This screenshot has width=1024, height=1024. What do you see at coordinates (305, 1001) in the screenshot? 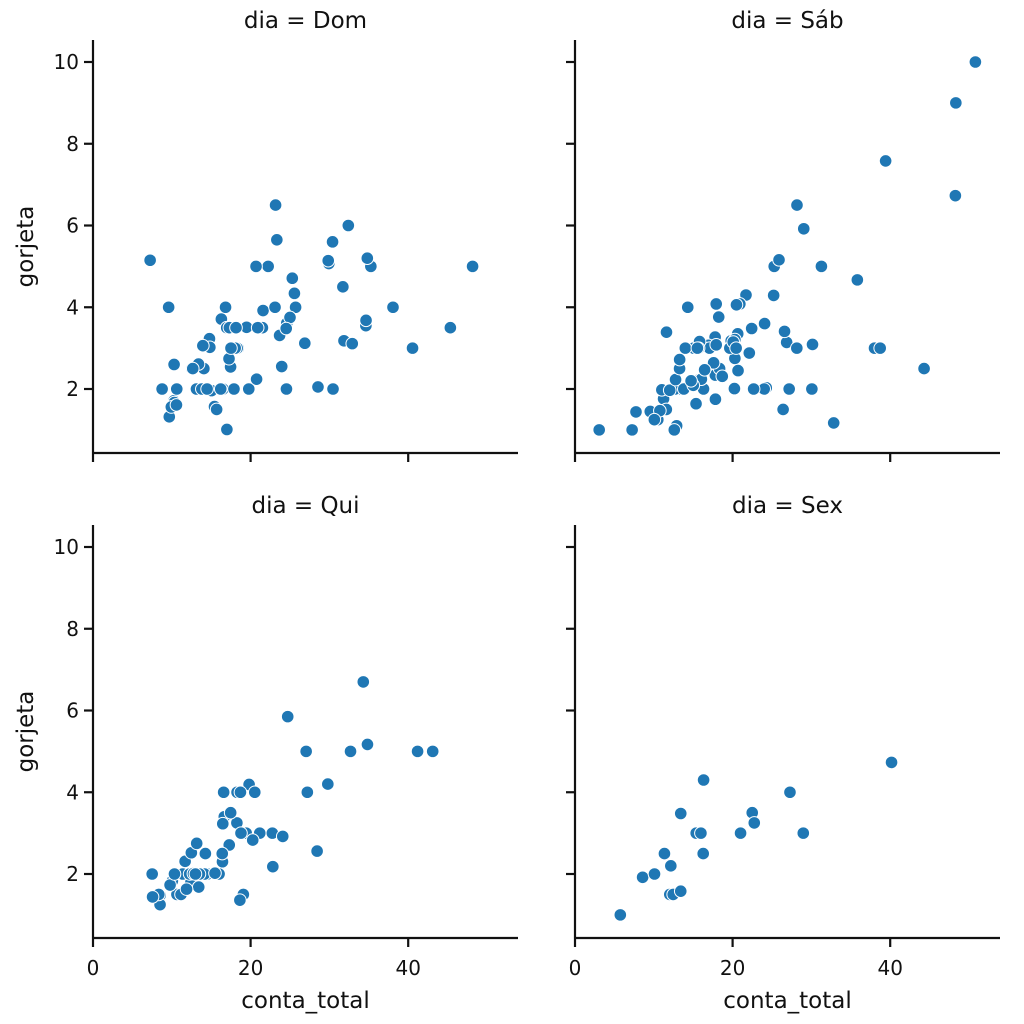
I see `x-axis-label: conta_total` at bounding box center [305, 1001].